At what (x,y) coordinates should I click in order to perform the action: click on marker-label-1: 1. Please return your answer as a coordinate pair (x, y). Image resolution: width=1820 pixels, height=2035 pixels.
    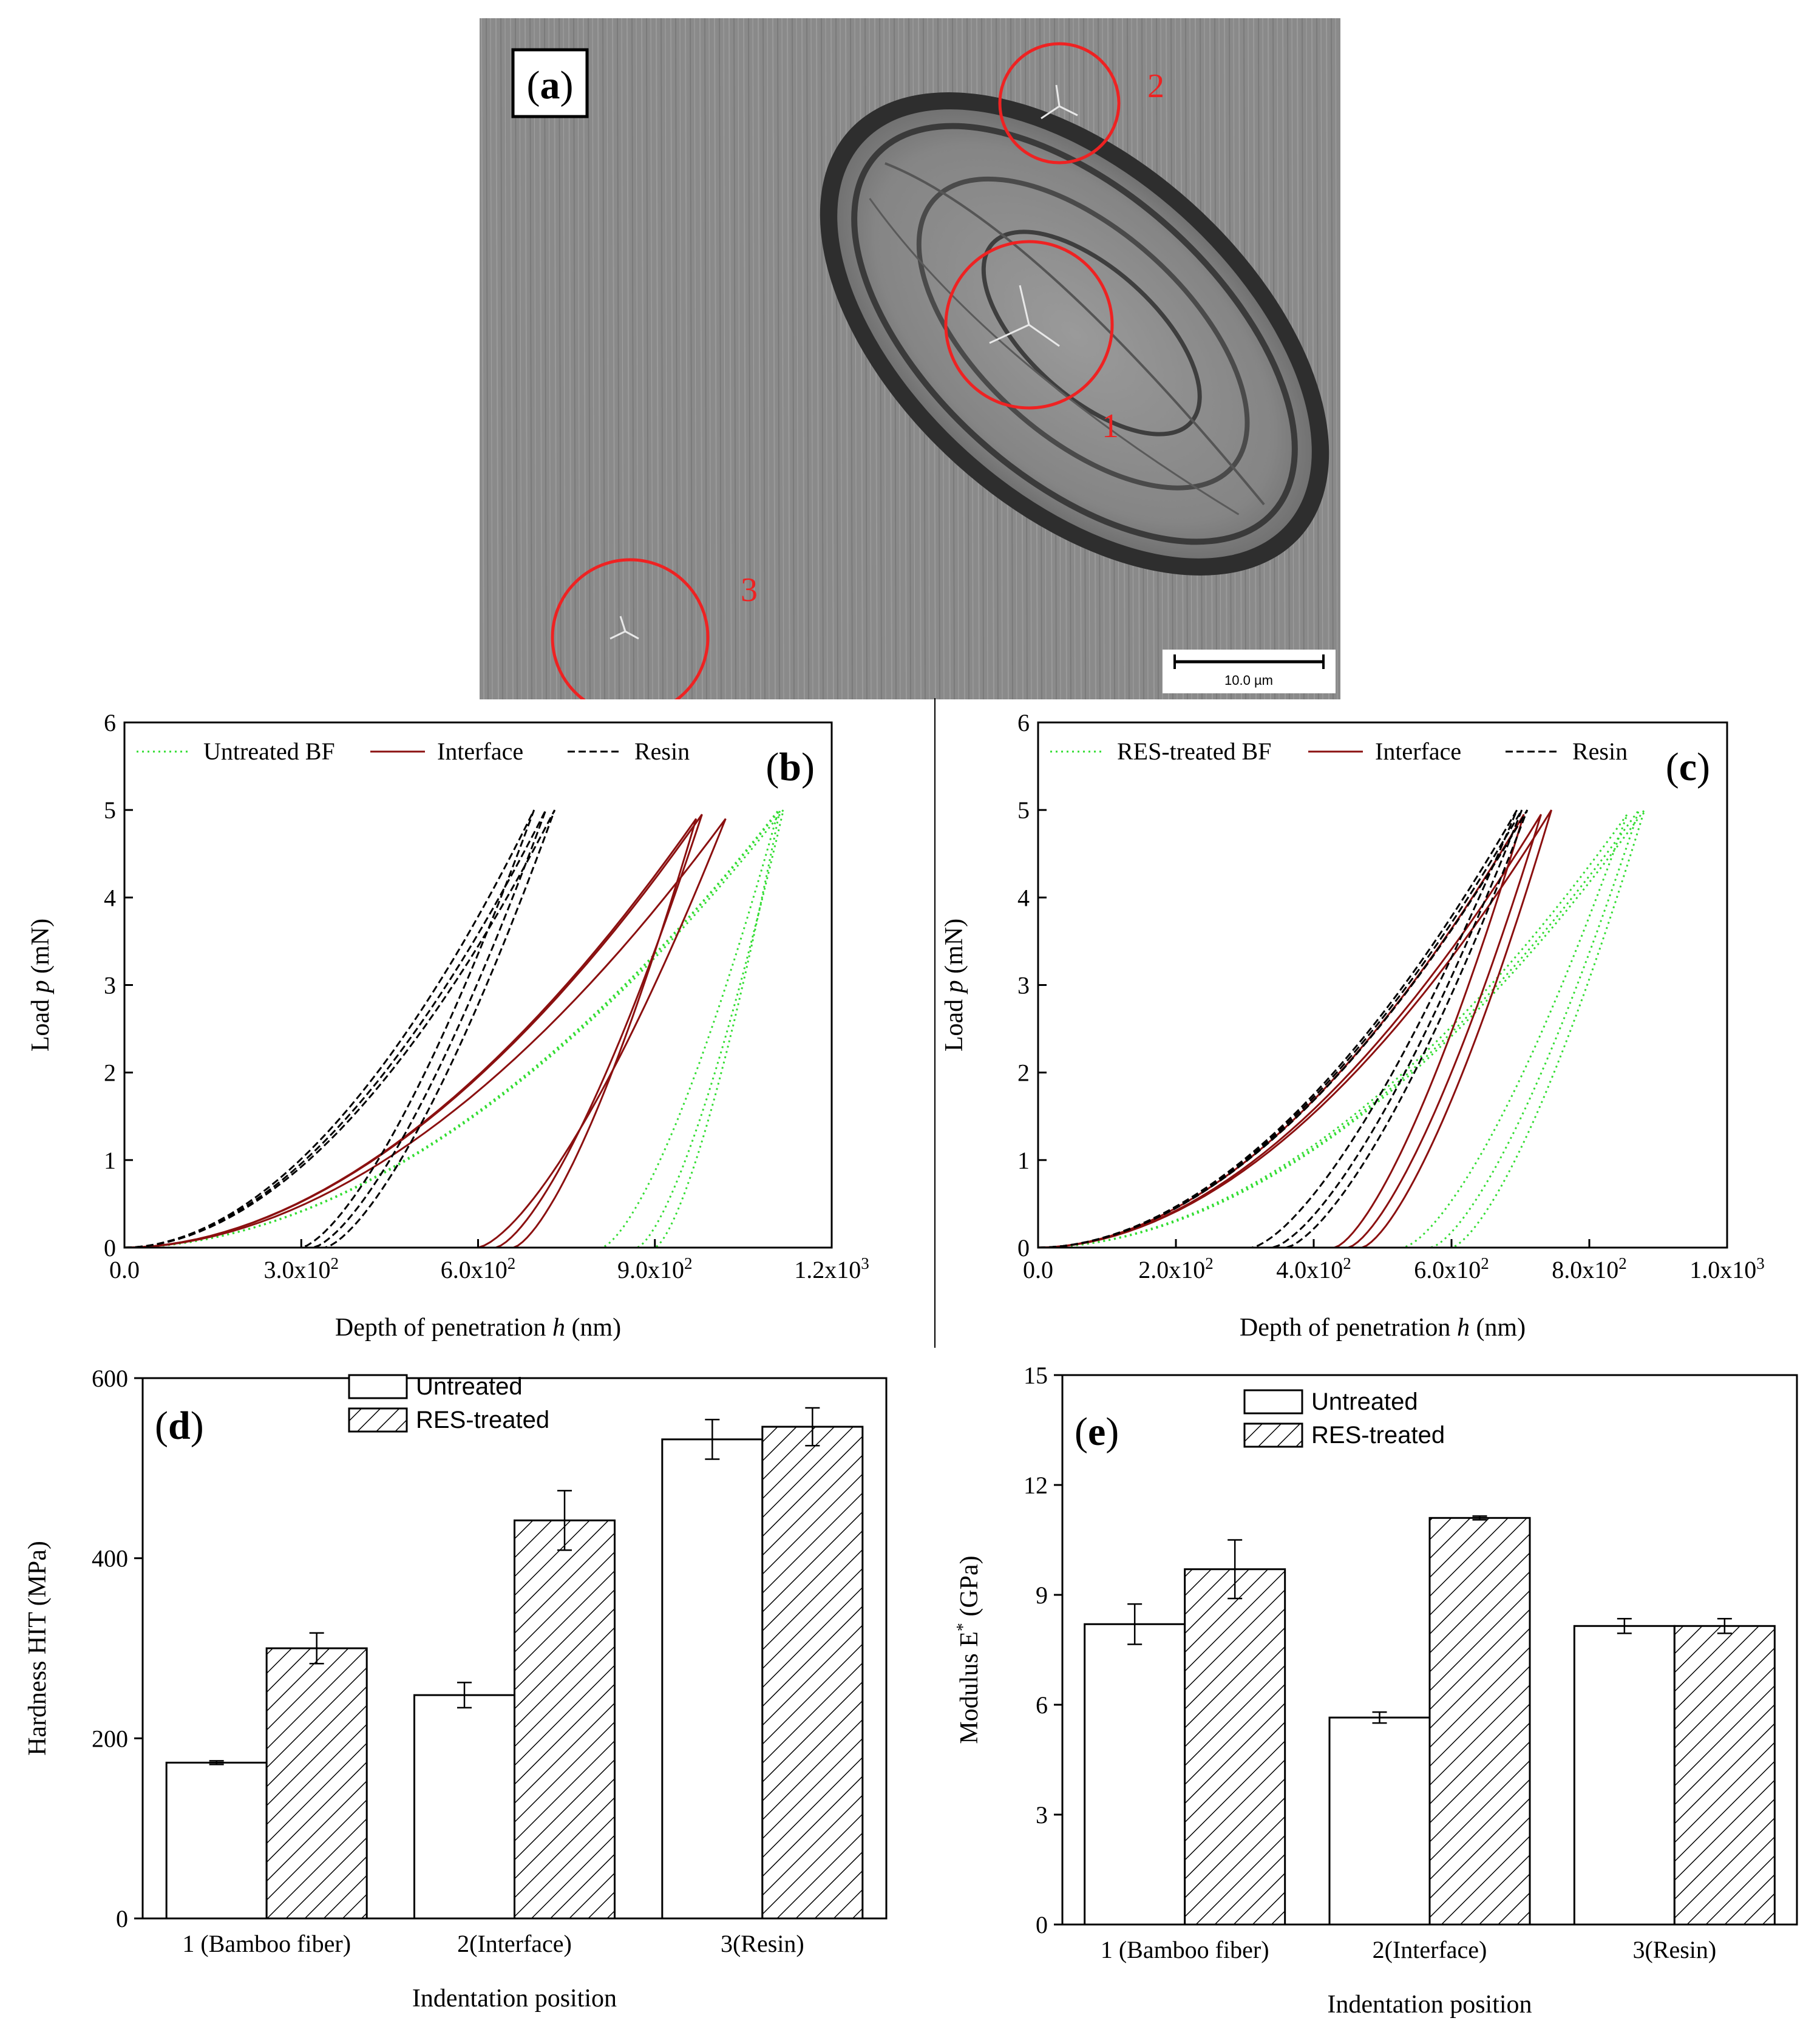
    Looking at the image, I should click on (1110, 426).